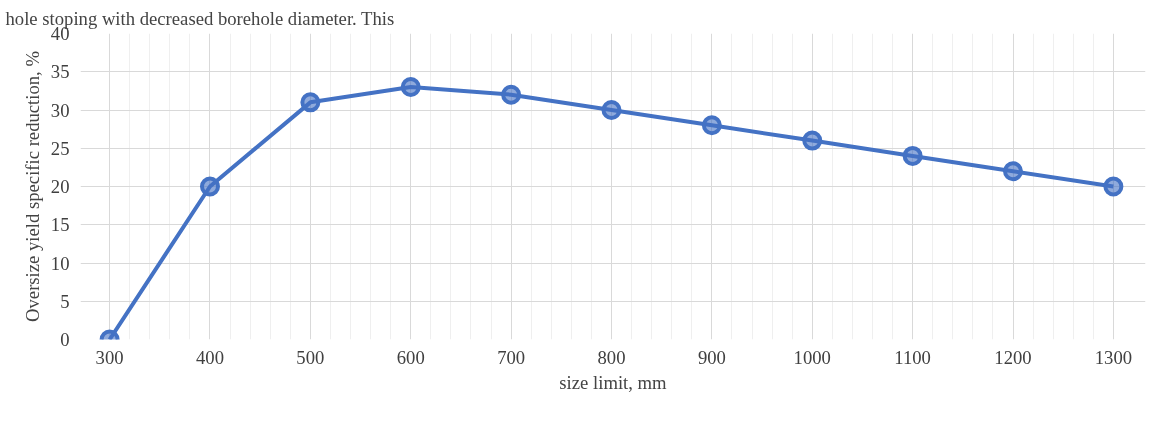 The height and width of the screenshot is (427, 1154). I want to click on y-tick-label: 35, so click(60, 72).